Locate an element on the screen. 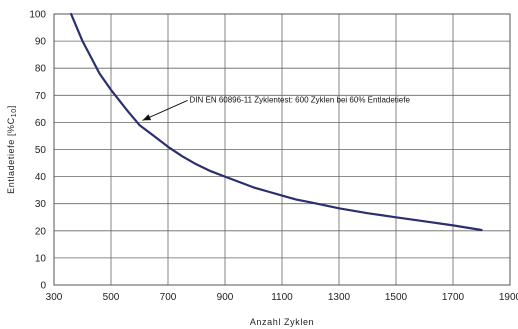  x-axis-title: Anzahl Zyklen is located at coordinates (282, 322).